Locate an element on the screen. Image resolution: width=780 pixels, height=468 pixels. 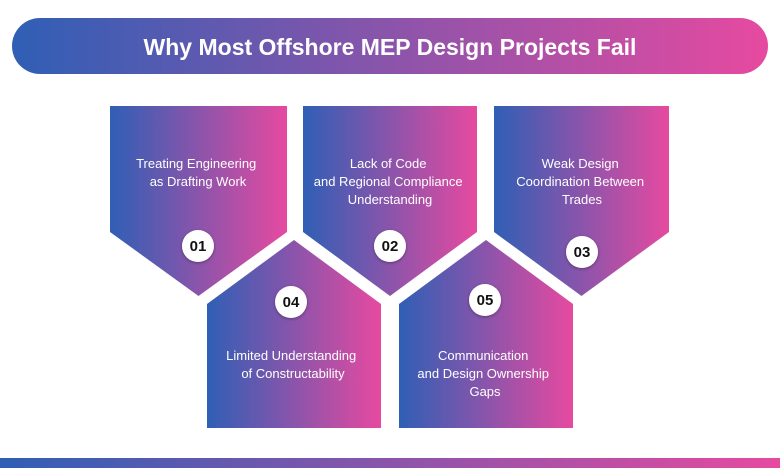
number-label-02: 02 is located at coordinates (390, 246).